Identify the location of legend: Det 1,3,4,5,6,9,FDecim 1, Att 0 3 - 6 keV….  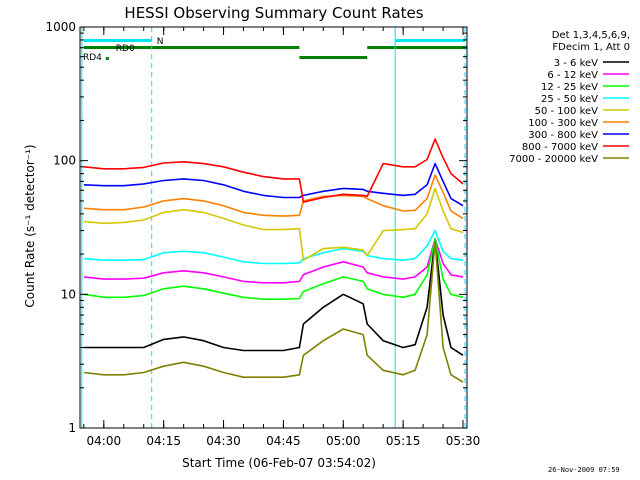
(569, 97).